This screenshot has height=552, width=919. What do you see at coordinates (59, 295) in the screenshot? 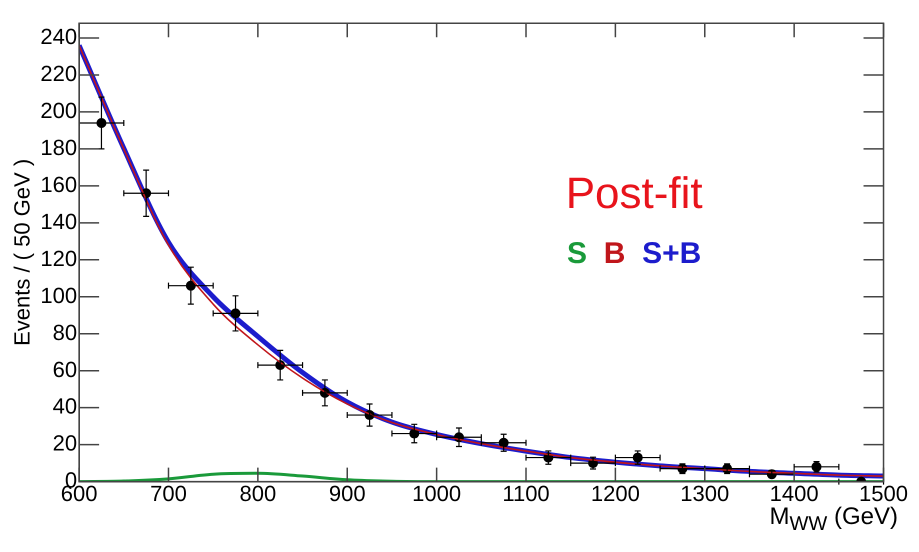
I see `y-tick-label: 100` at bounding box center [59, 295].